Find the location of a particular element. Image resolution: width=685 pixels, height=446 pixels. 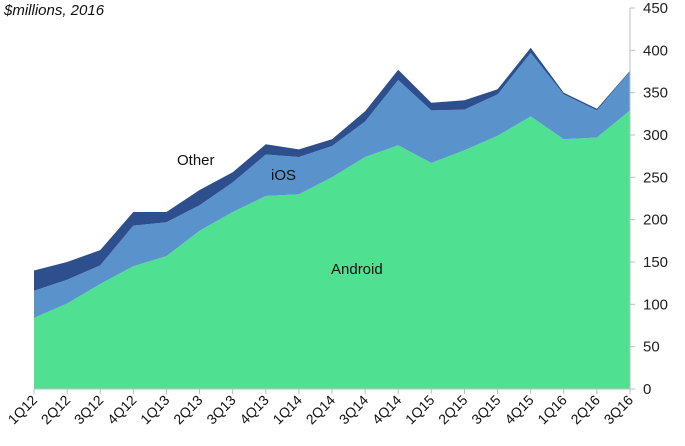

x-tick-label: 1Q12 is located at coordinates (23, 410).